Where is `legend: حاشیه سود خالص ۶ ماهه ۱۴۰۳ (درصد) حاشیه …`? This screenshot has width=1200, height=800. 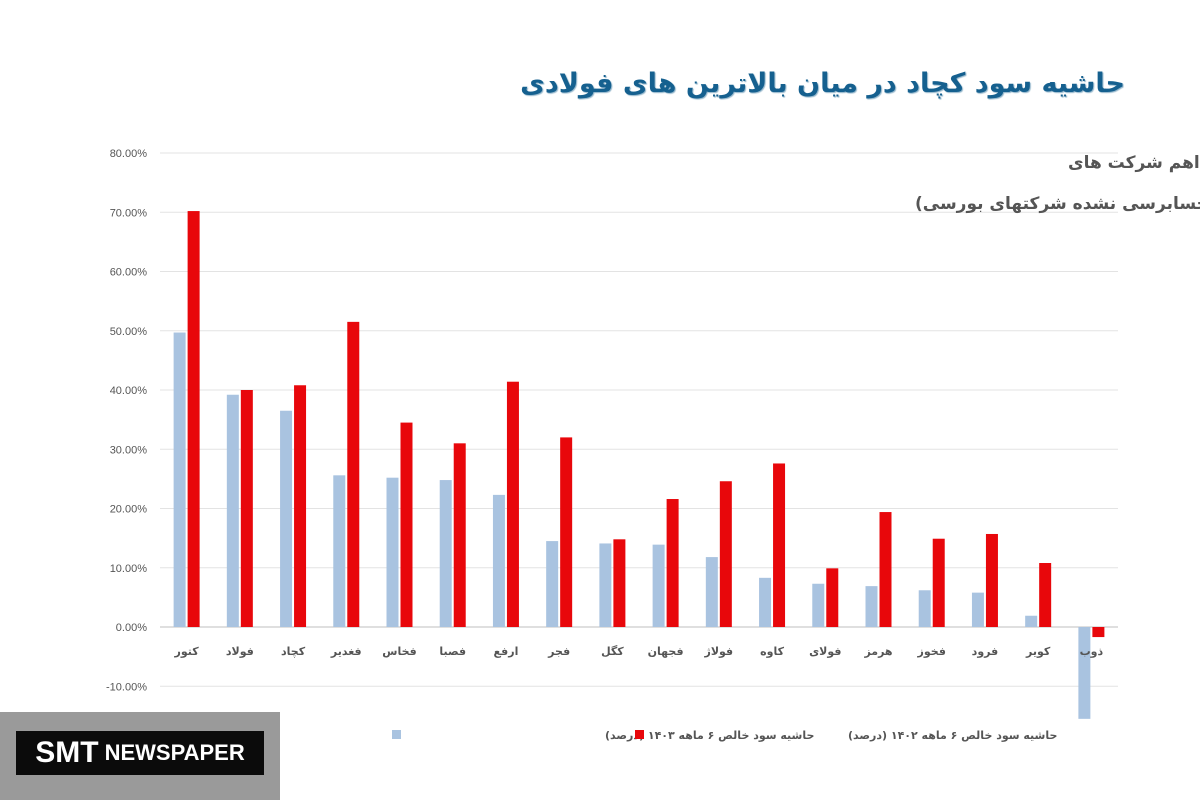
legend: حاشیه سود خالص ۶ ماهه ۱۴۰۳ (درصد) حاشیه … is located at coordinates (724, 735).